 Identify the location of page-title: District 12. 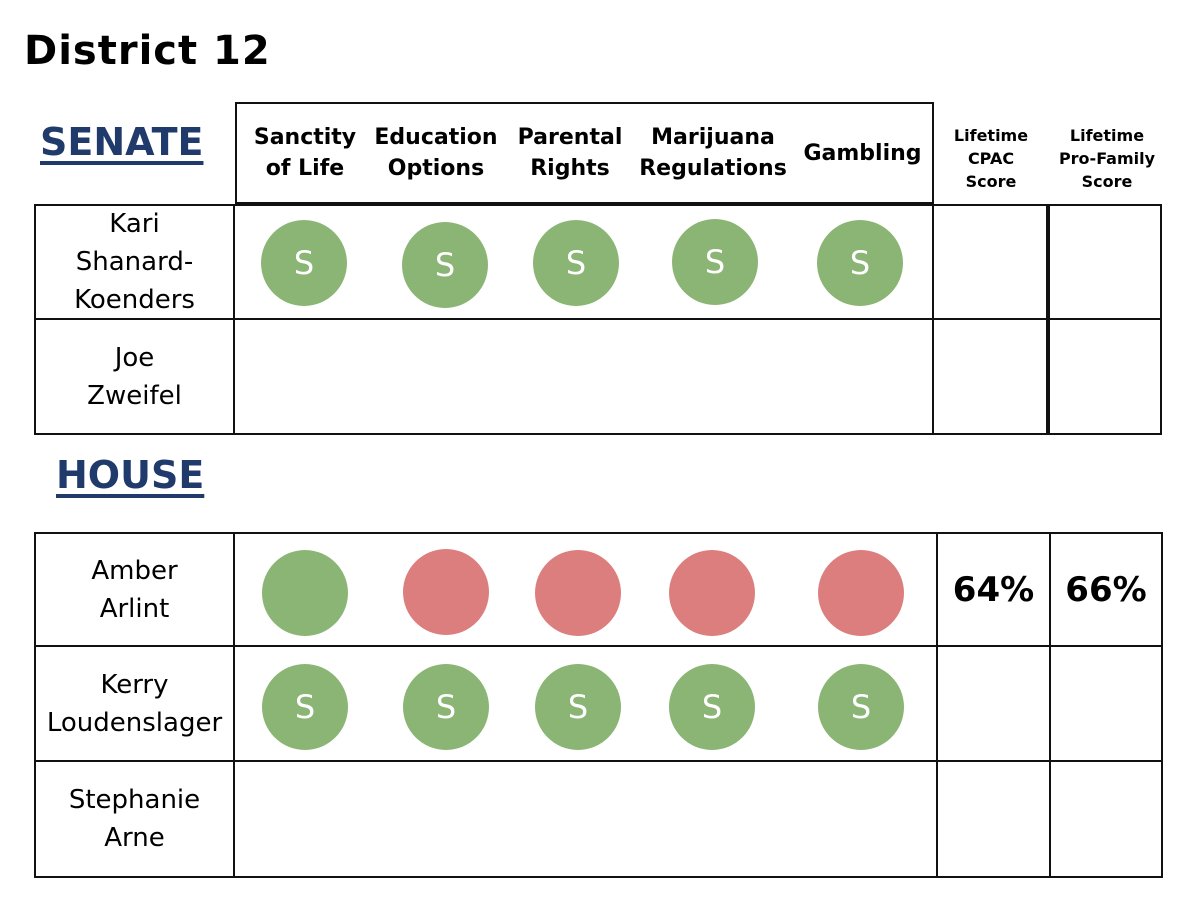
(147, 51).